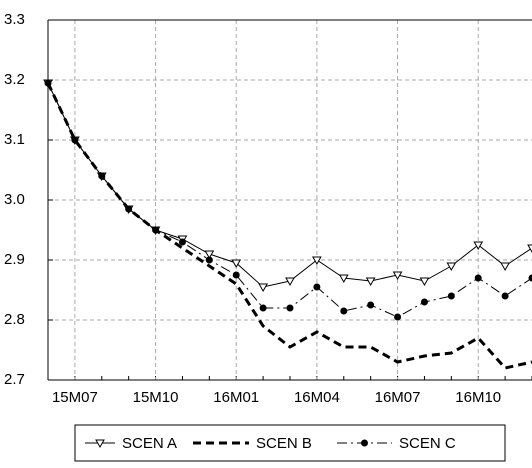 The image size is (532, 468). I want to click on legend-label: SCEN B, so click(284, 443).